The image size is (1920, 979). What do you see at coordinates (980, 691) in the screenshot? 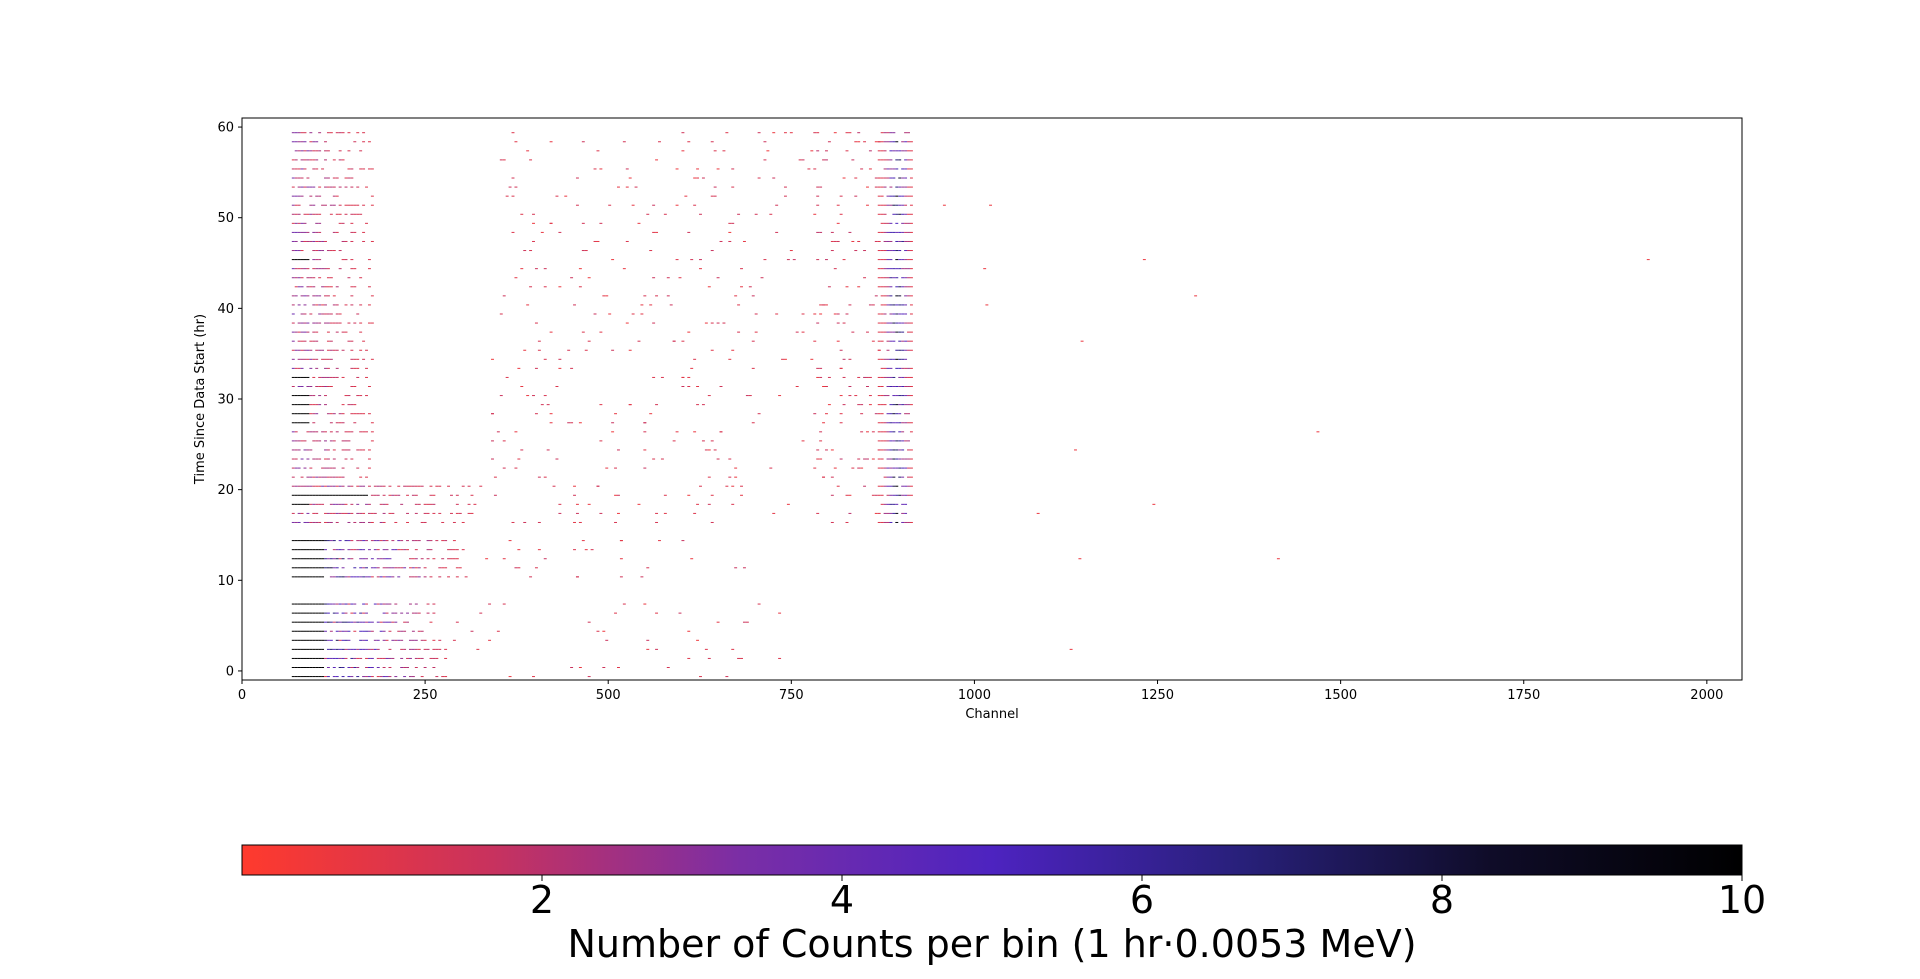
I see `x-axis-ticks: 0 250 500 750 1000 1250 1500 1750 2000` at bounding box center [980, 691].